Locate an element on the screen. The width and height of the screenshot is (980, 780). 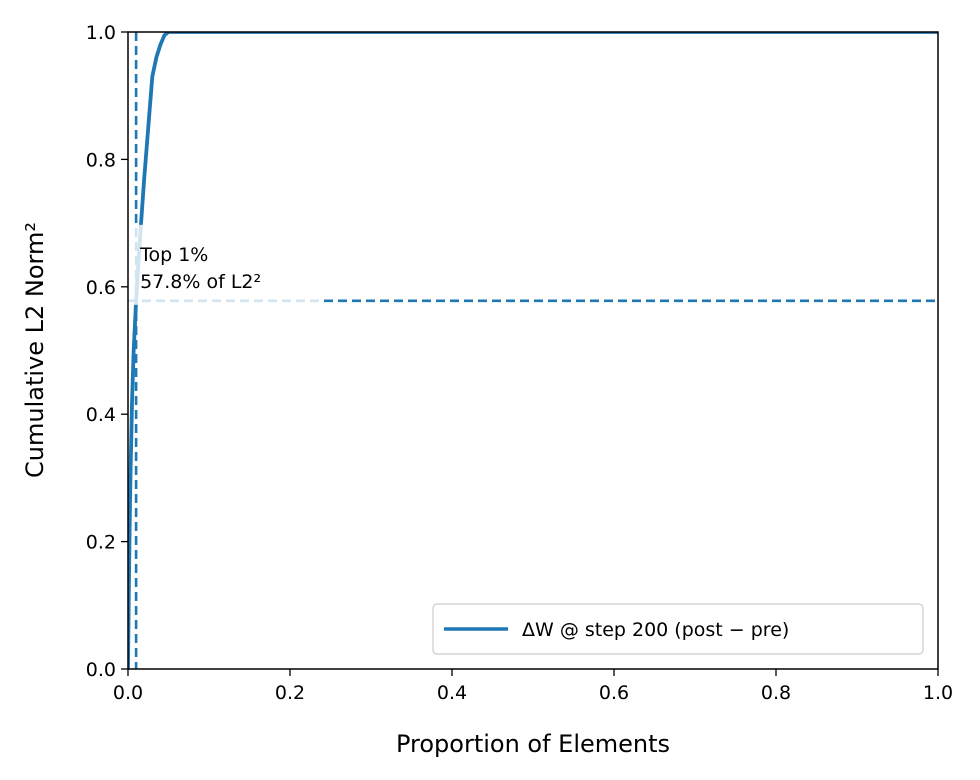
legend: ΔW @ step 200 (post − pre) is located at coordinates (678, 629).